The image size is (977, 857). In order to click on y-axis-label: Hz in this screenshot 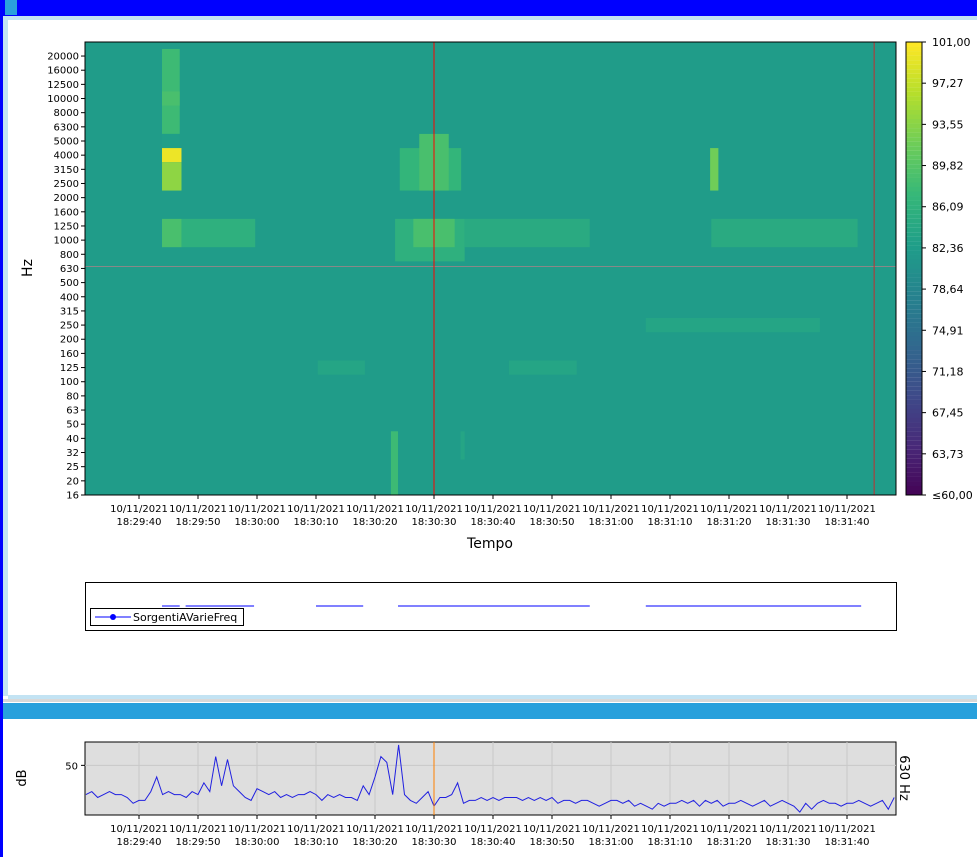, I will do `click(28, 268)`.